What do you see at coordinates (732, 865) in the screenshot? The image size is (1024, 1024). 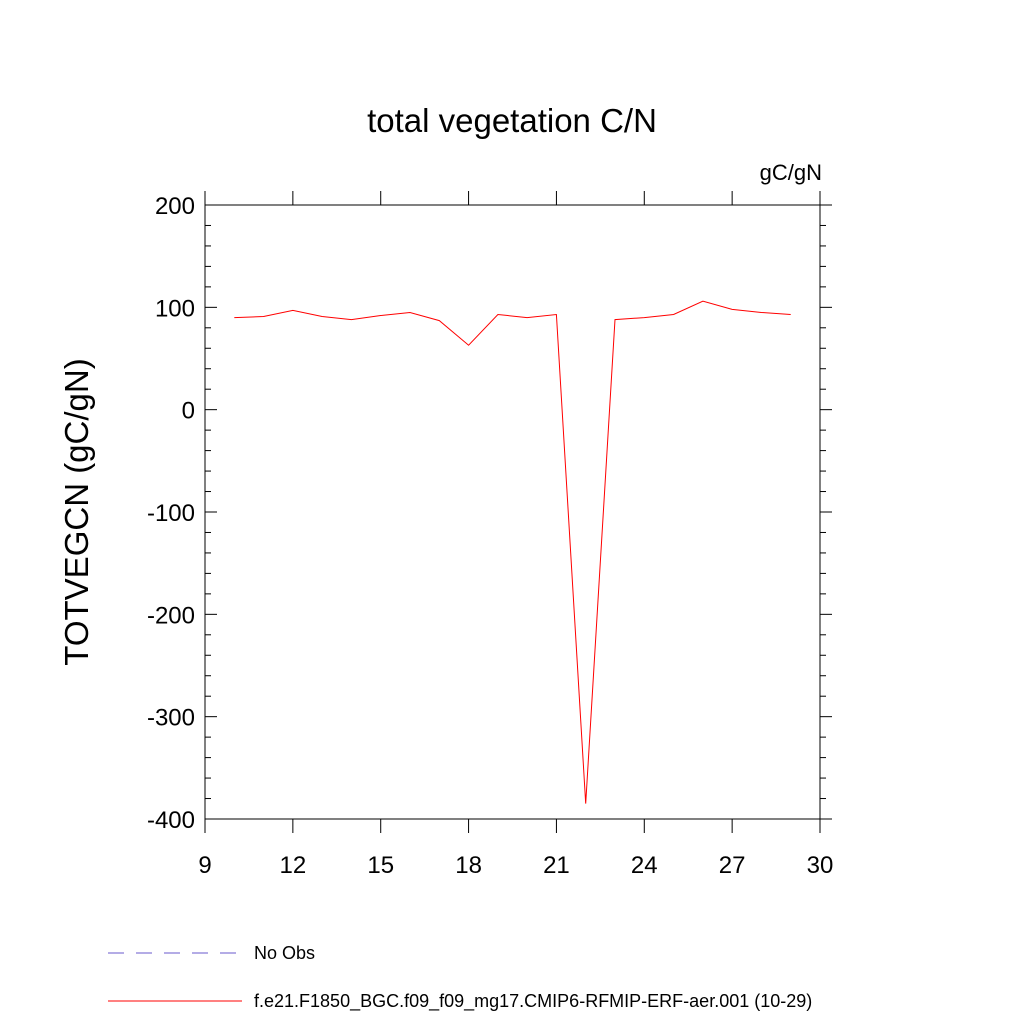 I see `x-tick-label: 27` at bounding box center [732, 865].